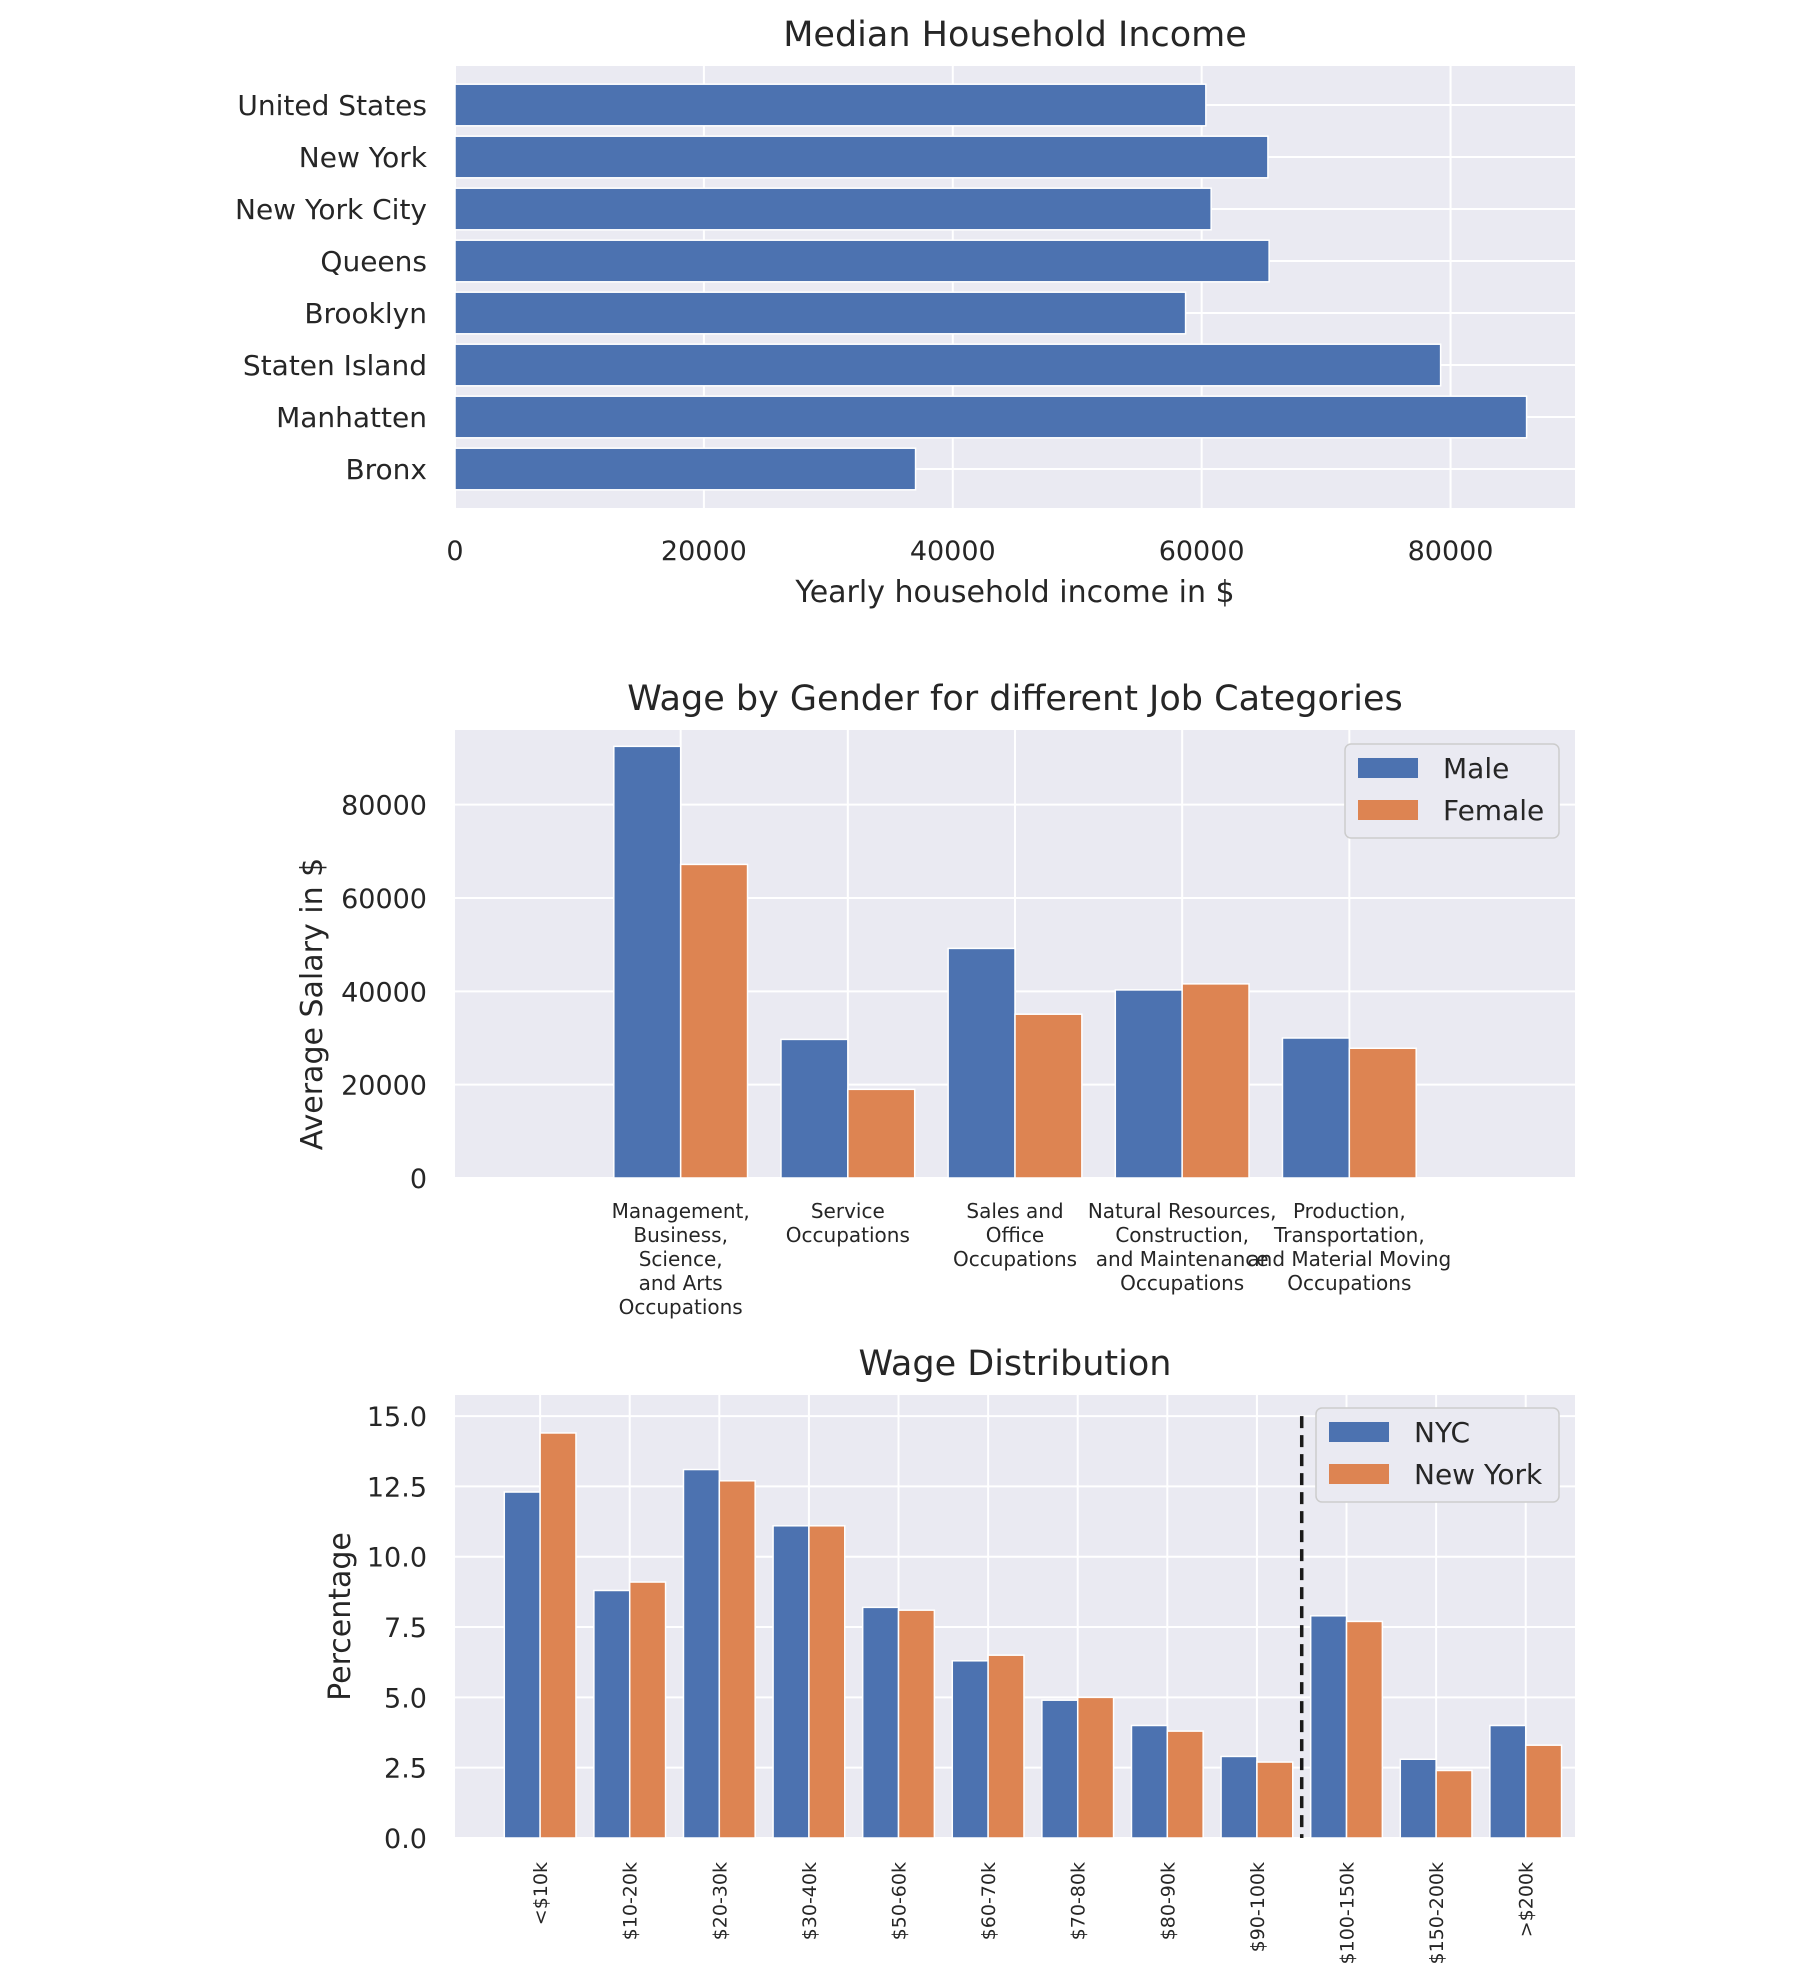 This screenshot has width=1800, height=1977. I want to click on y-tick-label: 20000, so click(384, 1086).